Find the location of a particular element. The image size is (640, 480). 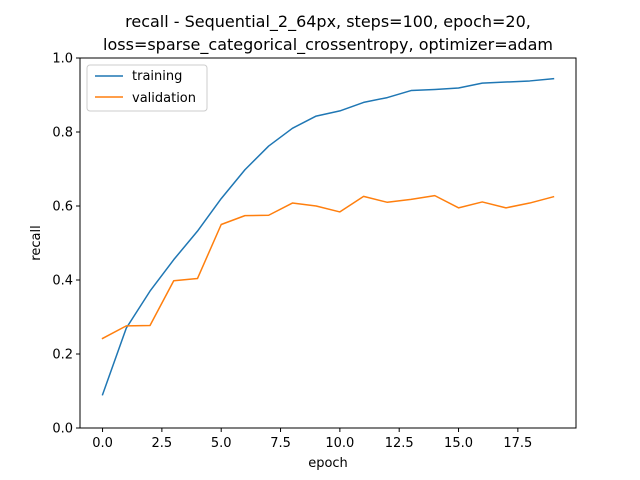

x-tick-label: 17.5 is located at coordinates (517, 443).